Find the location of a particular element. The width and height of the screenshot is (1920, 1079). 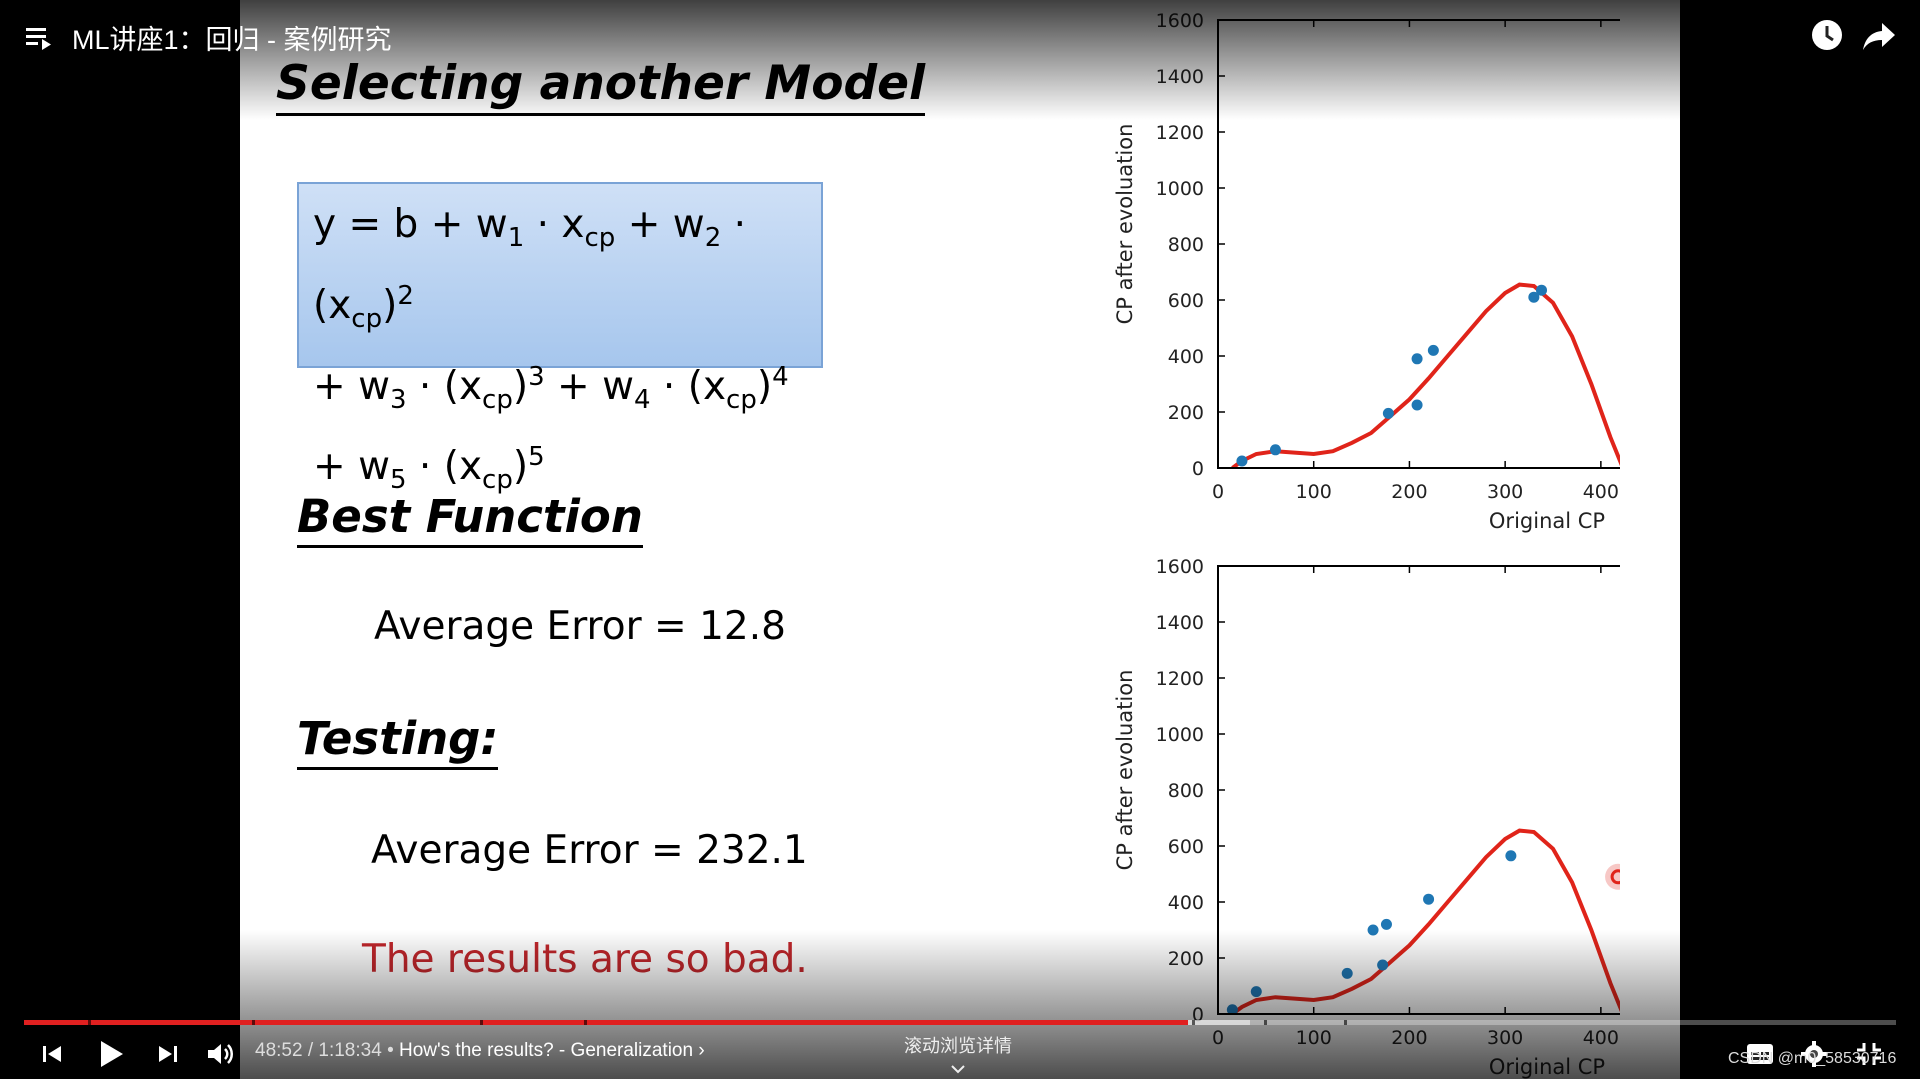

progress-played is located at coordinates (606, 1022).